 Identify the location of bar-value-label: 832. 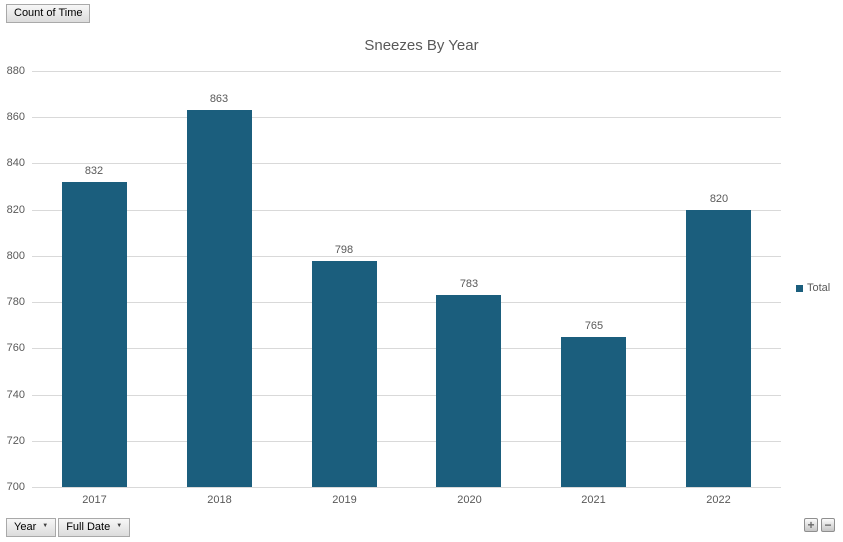
(94, 171).